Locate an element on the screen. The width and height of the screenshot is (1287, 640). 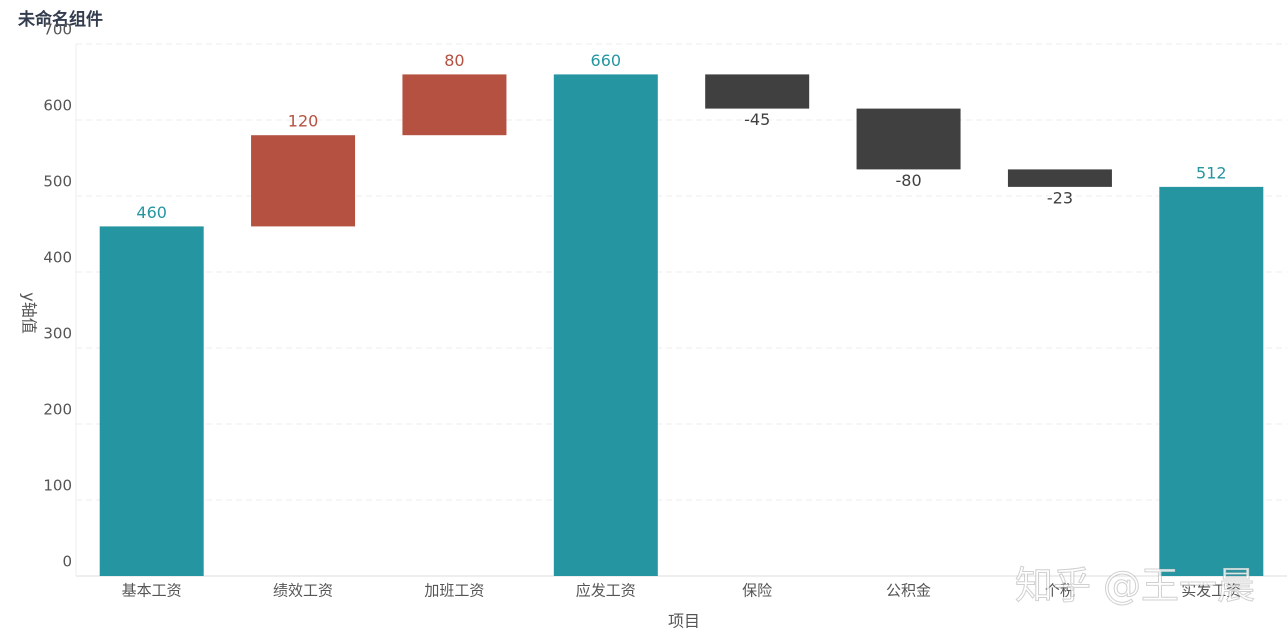
data-label: -23 is located at coordinates (1060, 197).